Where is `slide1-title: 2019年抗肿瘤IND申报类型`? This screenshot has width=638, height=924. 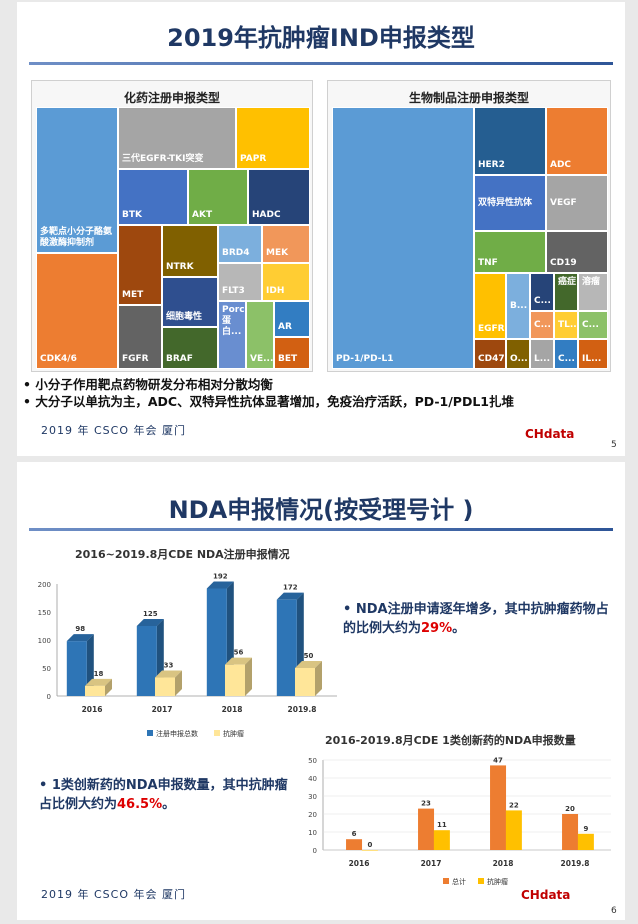 slide1-title: 2019年抗肿瘤IND申报类型 is located at coordinates (321, 38).